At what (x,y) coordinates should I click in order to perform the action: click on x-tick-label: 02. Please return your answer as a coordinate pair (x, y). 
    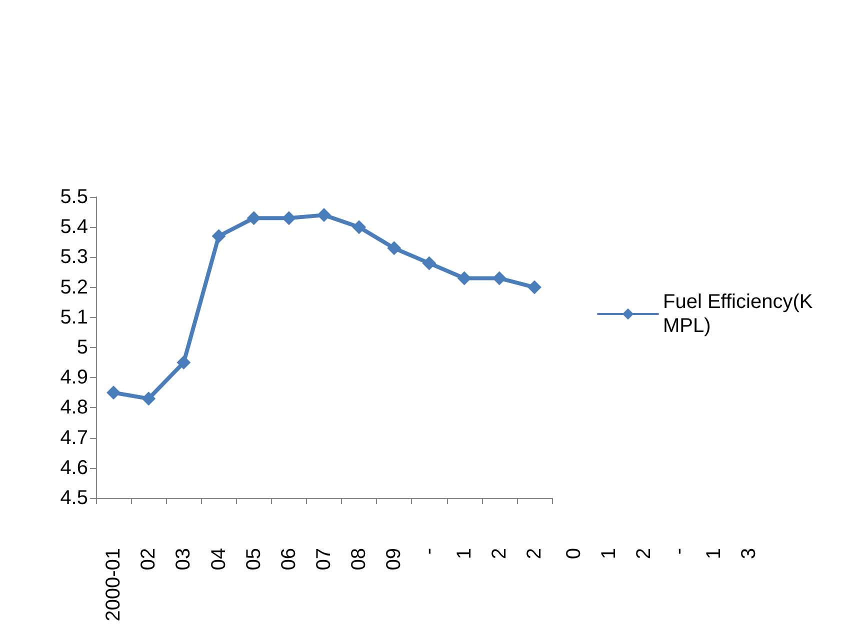
    Looking at the image, I should click on (149, 559).